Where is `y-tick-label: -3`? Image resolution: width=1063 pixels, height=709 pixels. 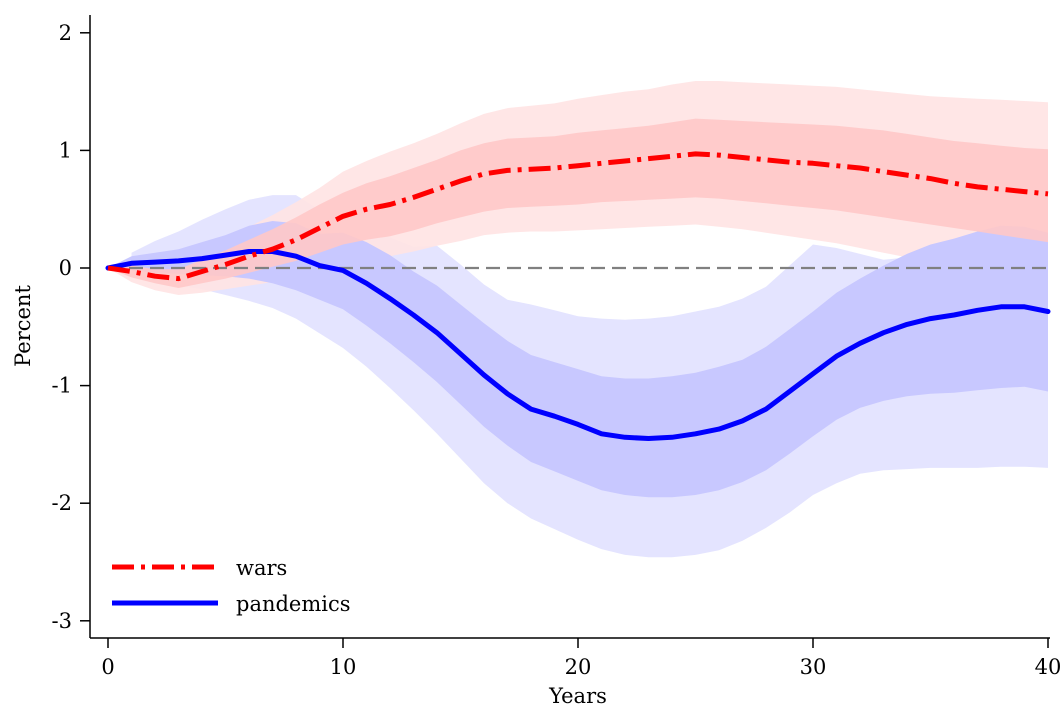
y-tick-label: -3 is located at coordinates (62, 621).